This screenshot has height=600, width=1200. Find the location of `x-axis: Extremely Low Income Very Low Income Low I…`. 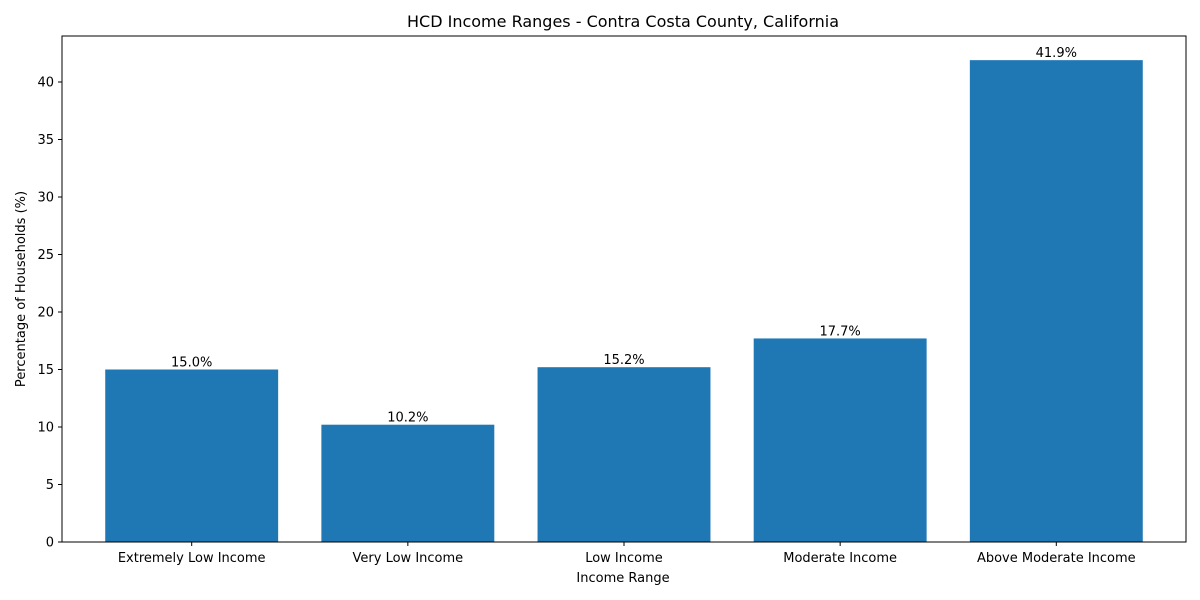

x-axis: Extremely Low Income Very Low Income Low I… is located at coordinates (627, 554).